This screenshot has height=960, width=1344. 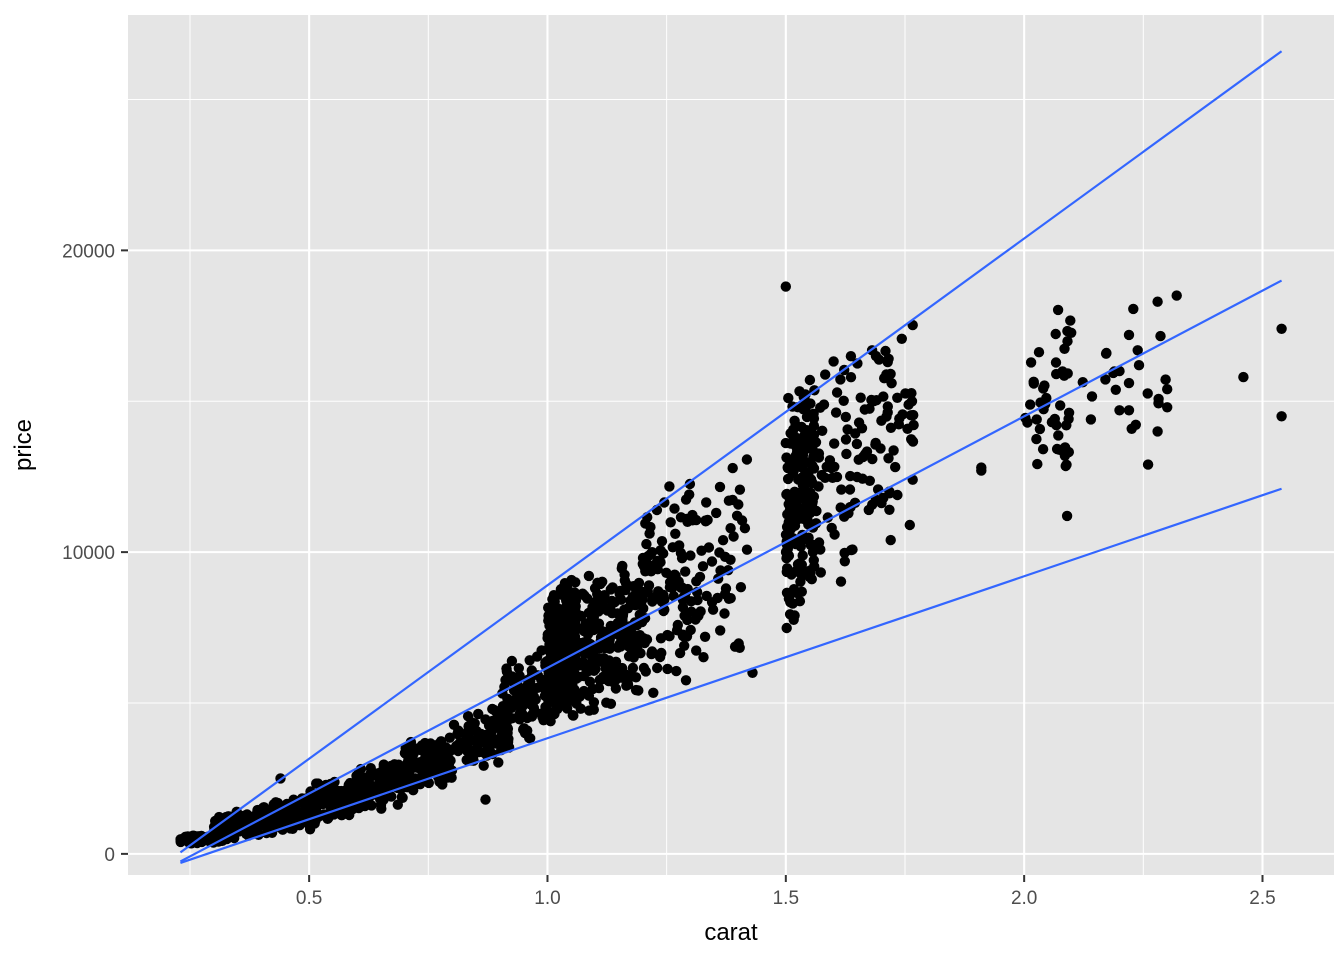 I want to click on y-tick-label: 0, so click(x=109, y=855).